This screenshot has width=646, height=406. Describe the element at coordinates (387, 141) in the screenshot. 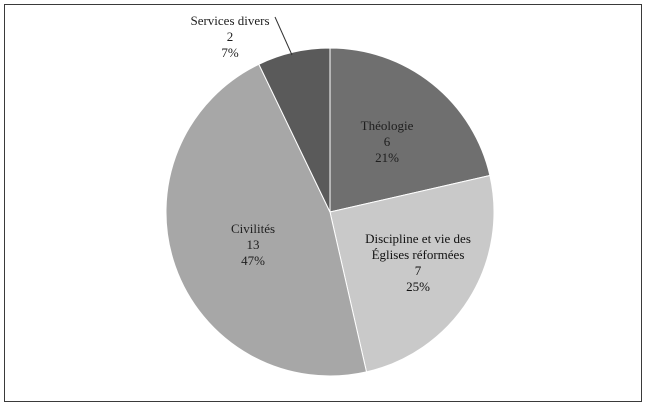

I see `slice-label-1: Théologie 6 21%` at that location.